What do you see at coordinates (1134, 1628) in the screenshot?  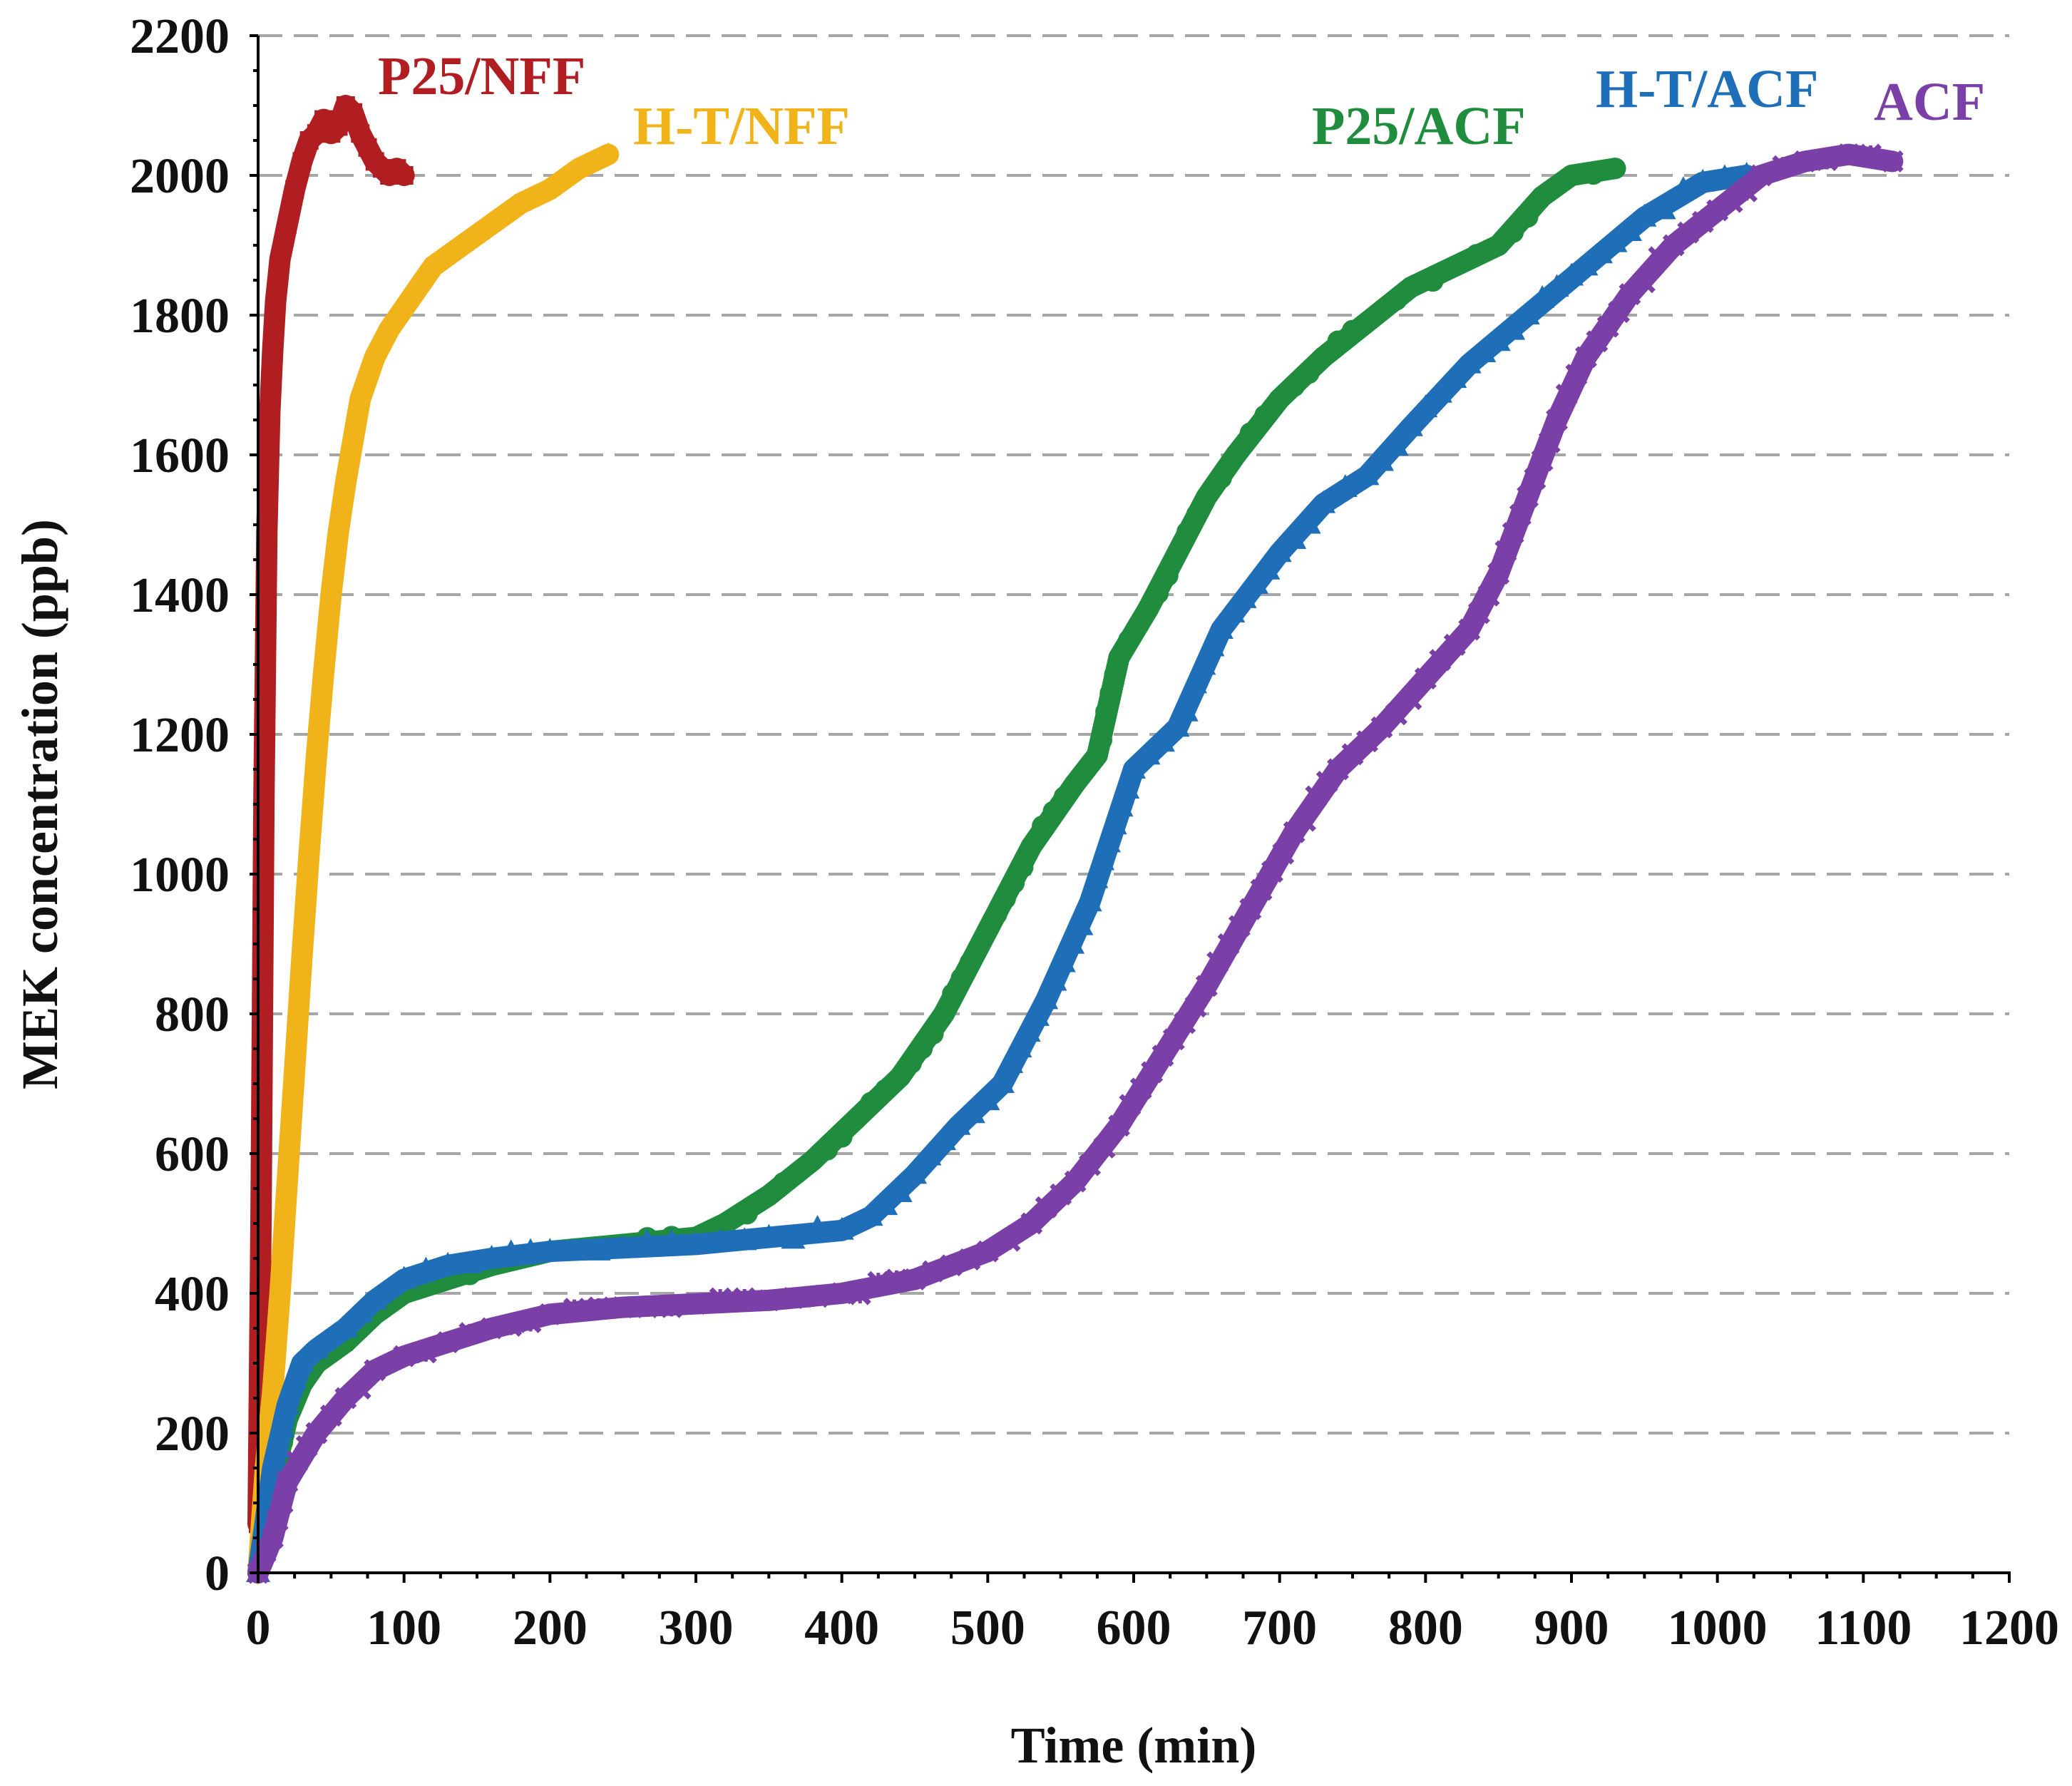 I see `x-tick-label-600: 600` at bounding box center [1134, 1628].